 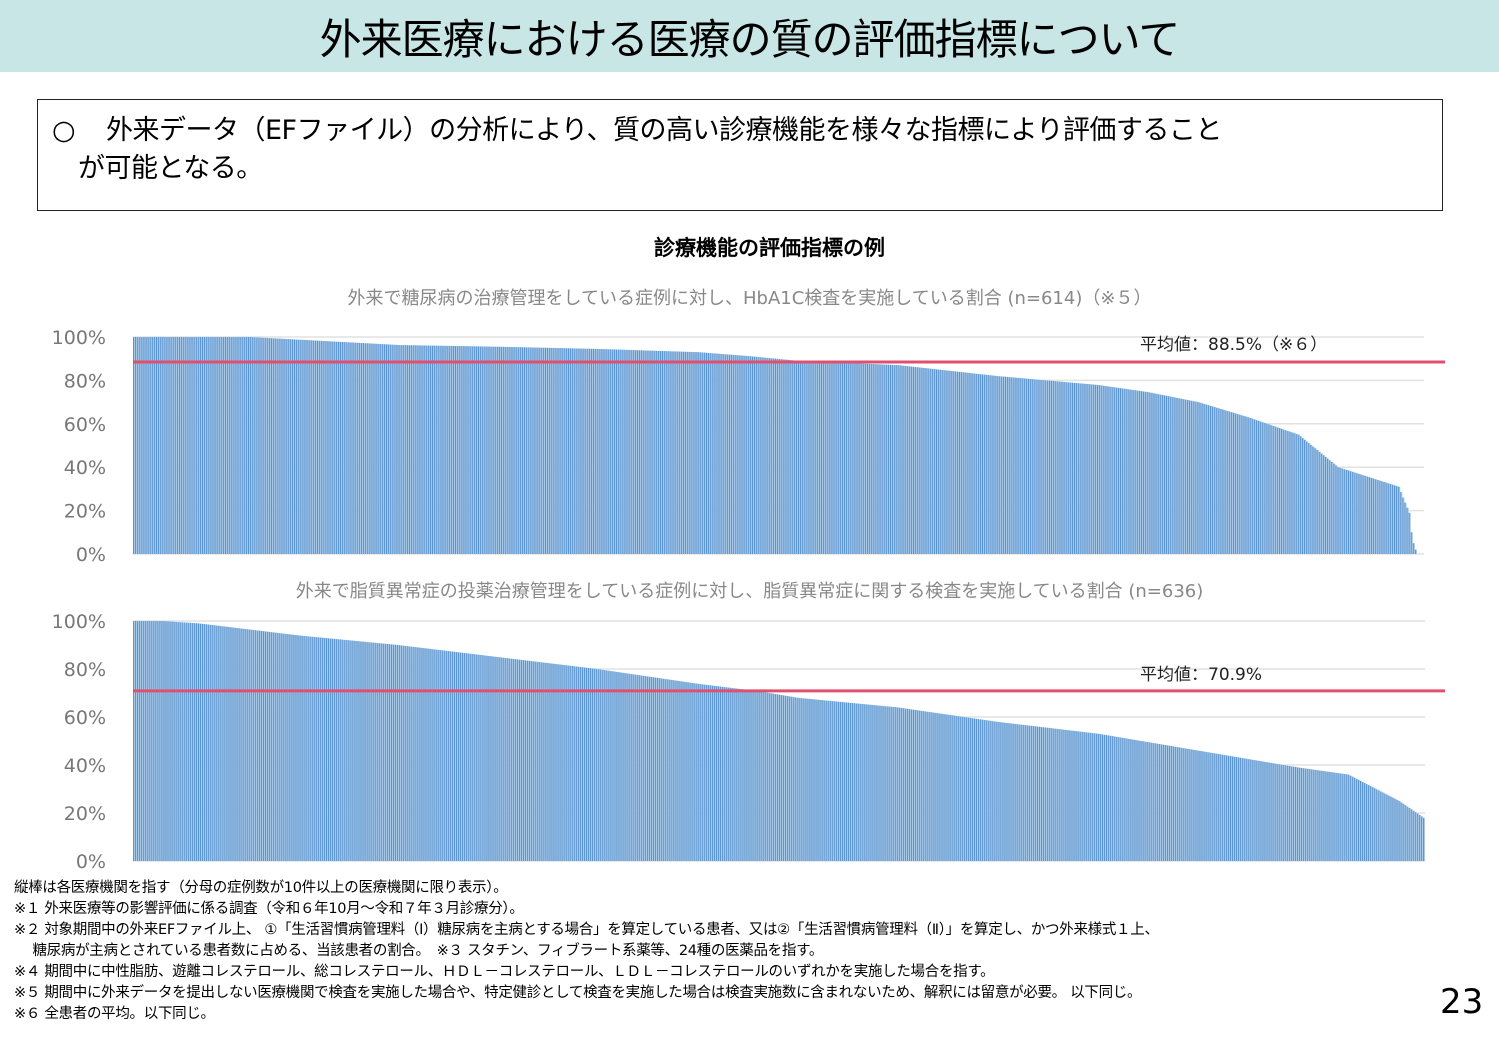 I want to click on y-tick-label: 100%, so click(x=79, y=622).